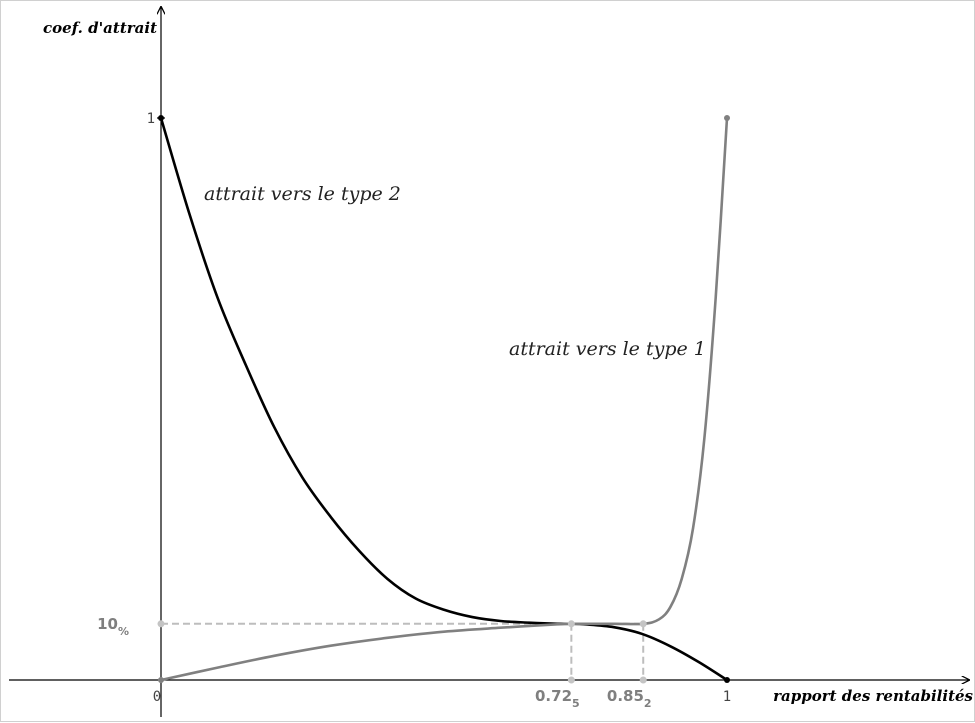 Image resolution: width=975 pixels, height=723 pixels. What do you see at coordinates (727, 118) in the screenshot?
I see `point-type-1-end` at bounding box center [727, 118].